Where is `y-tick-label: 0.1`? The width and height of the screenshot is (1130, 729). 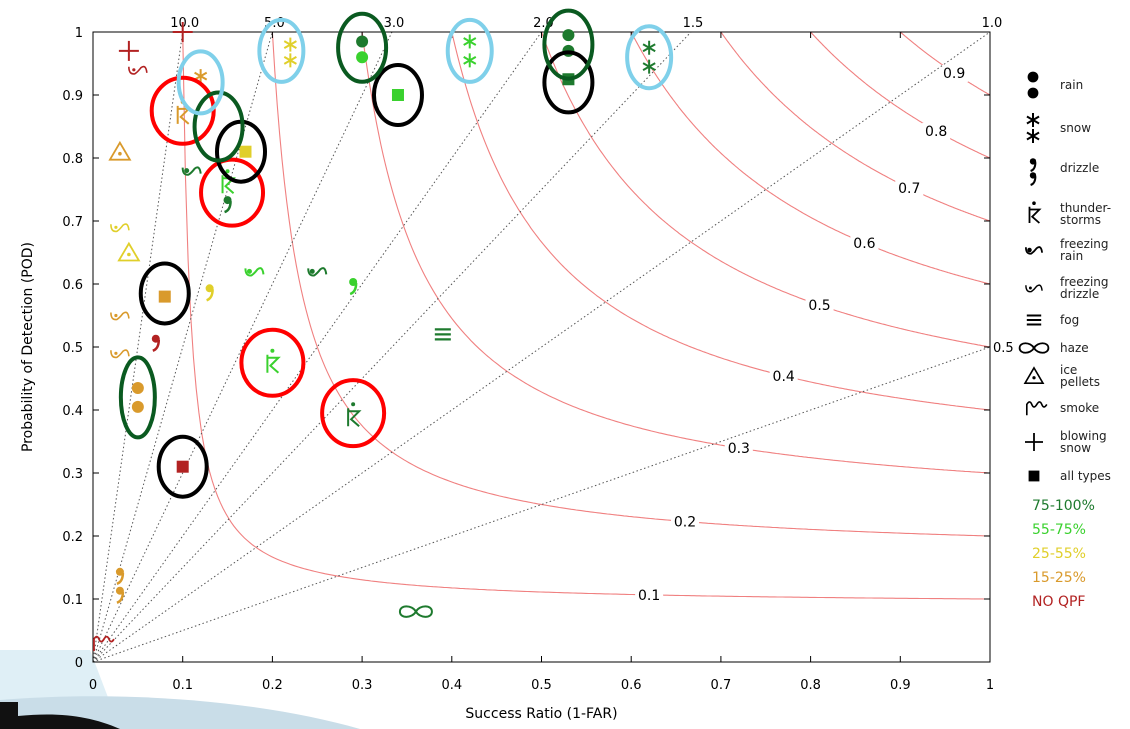 y-tick-label: 0.1 is located at coordinates (72, 600).